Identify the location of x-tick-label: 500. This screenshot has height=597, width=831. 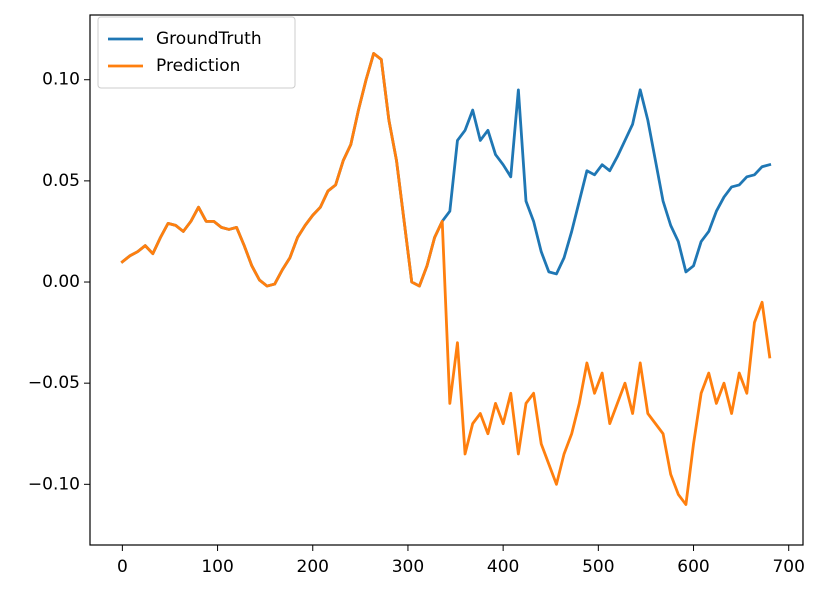
(598, 567).